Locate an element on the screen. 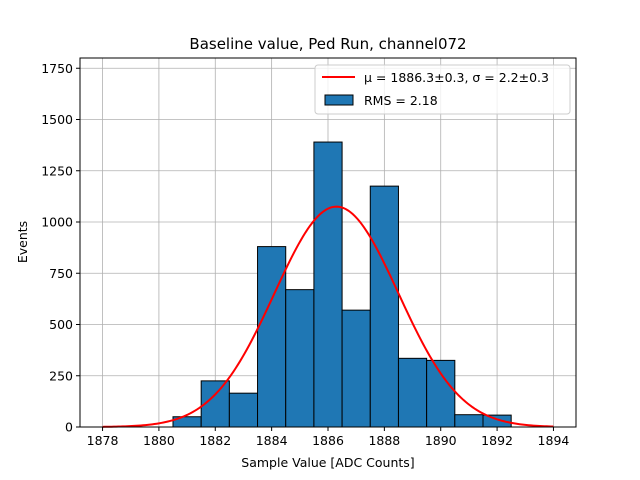 Image resolution: width=640 pixels, height=480 pixels. y-tick-label: 250 is located at coordinates (61, 375).